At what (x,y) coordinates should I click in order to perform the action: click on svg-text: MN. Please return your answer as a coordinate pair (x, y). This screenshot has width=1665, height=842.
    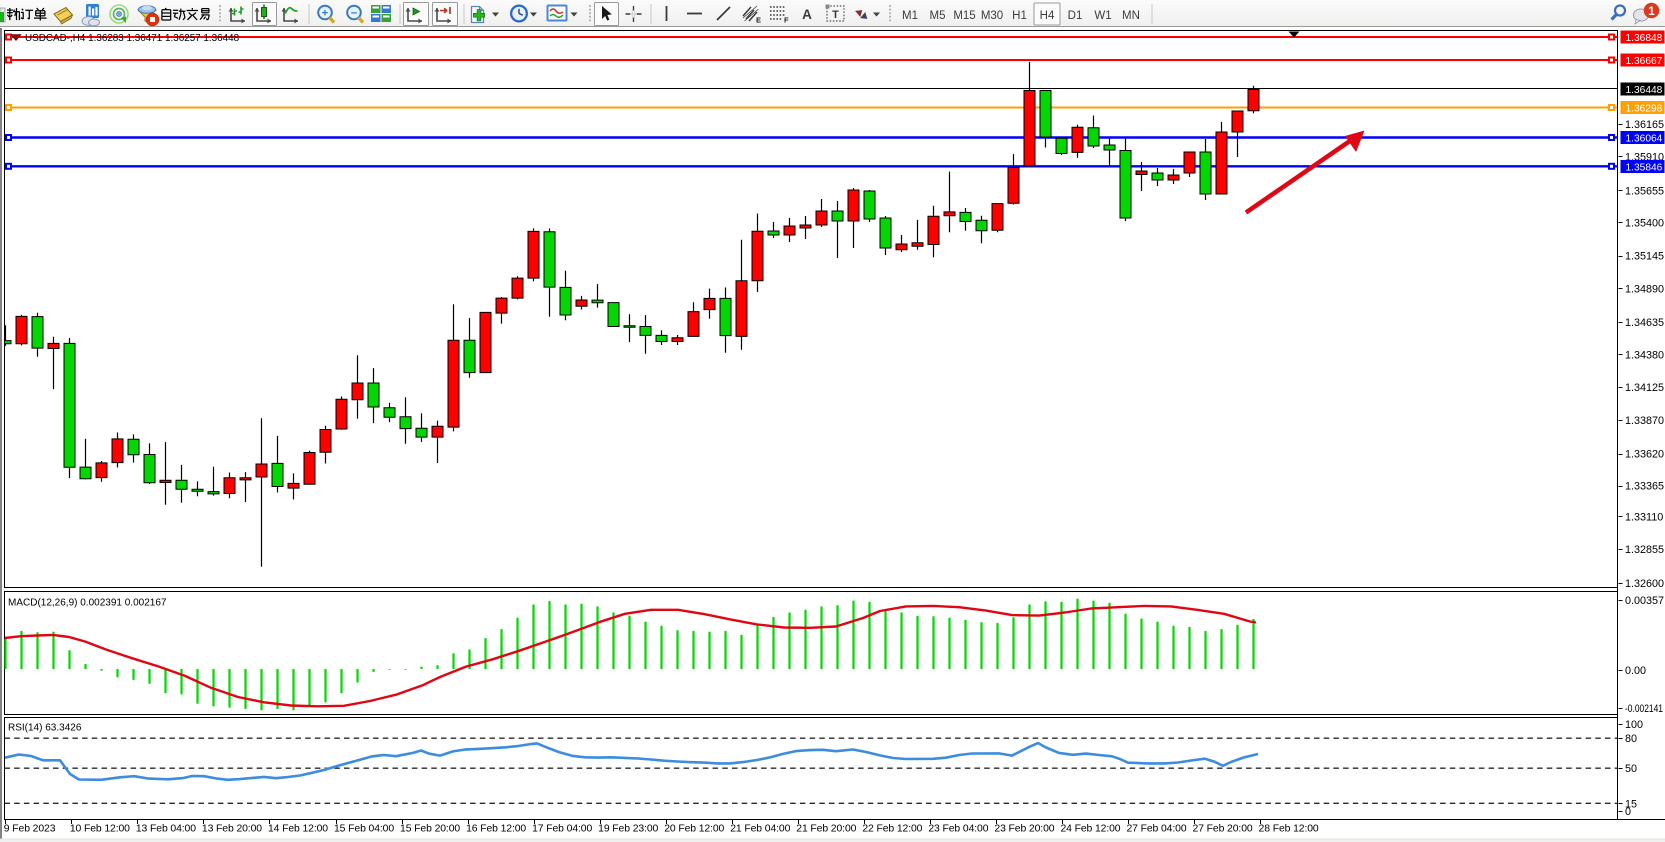
    Looking at the image, I should click on (1131, 16).